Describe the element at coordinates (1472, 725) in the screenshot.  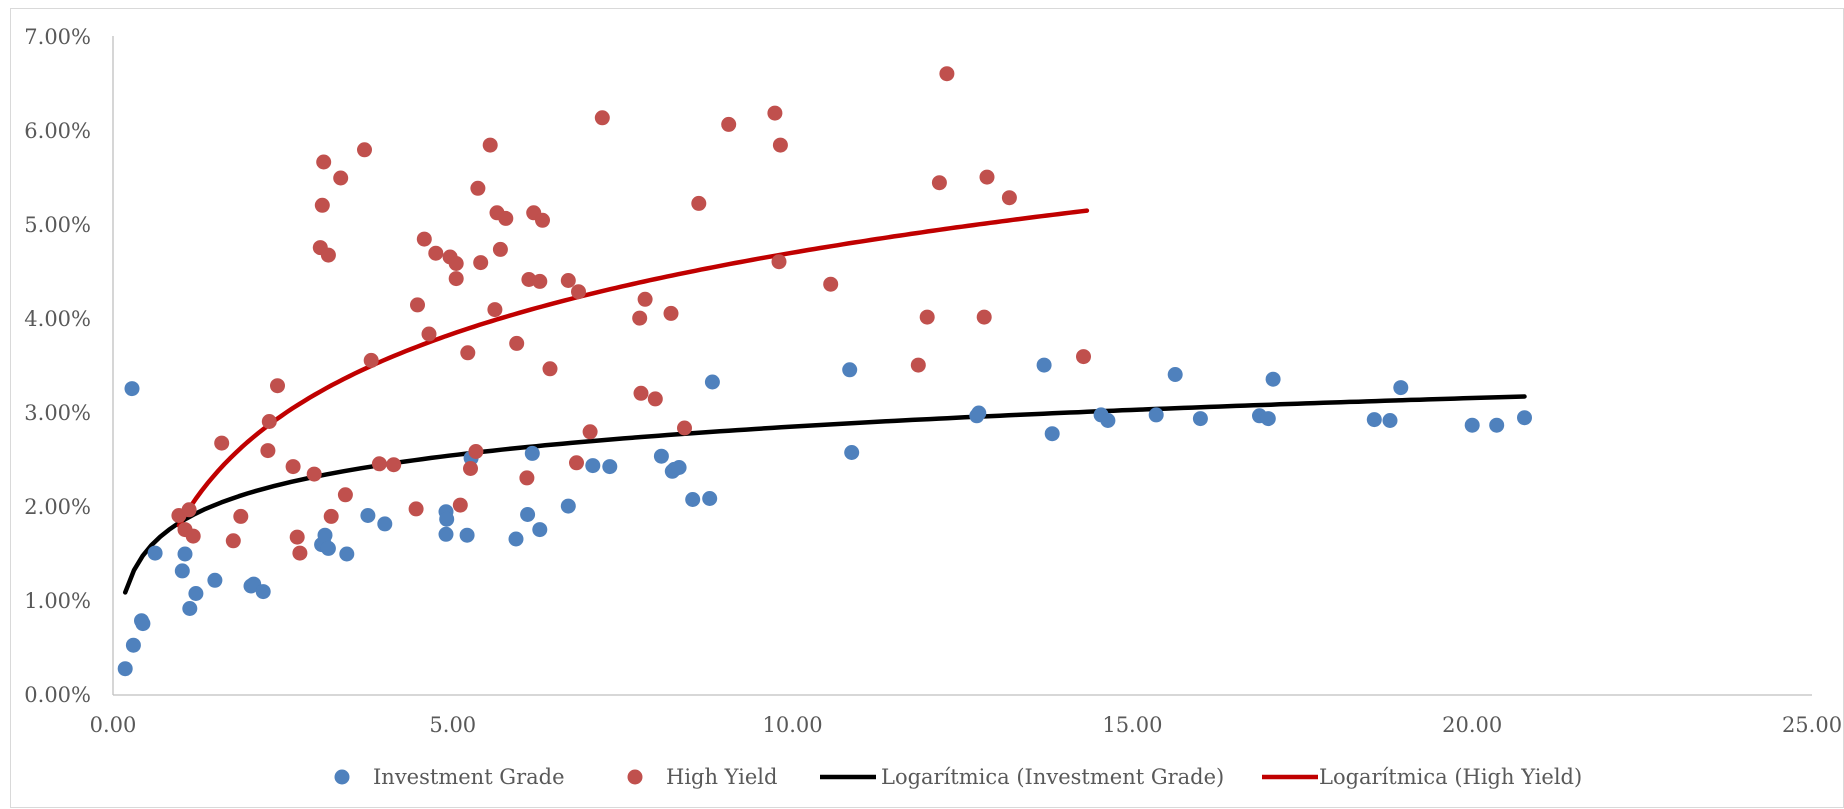
I see `x-tick-label: 20.00` at that location.